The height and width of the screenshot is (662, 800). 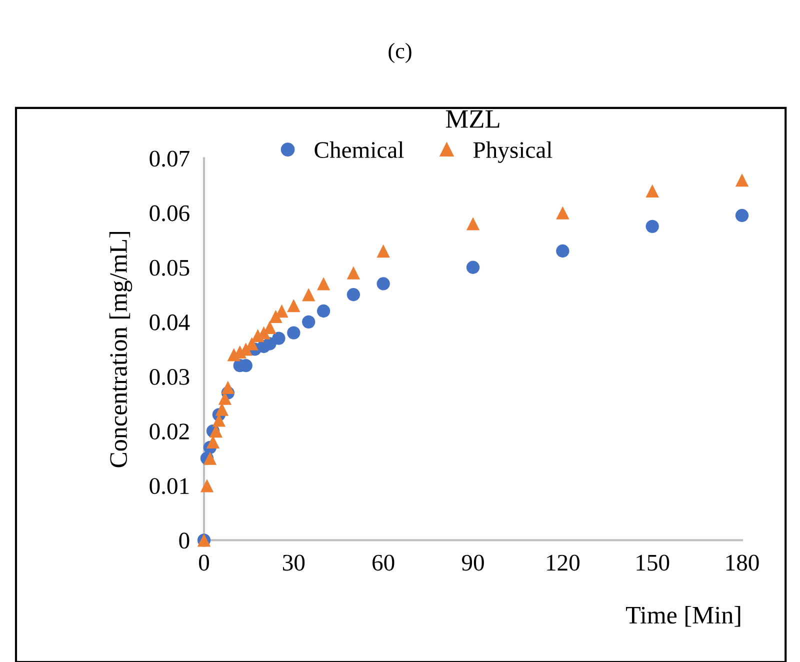 What do you see at coordinates (653, 562) in the screenshot?
I see `x-tick-label: 150` at bounding box center [653, 562].